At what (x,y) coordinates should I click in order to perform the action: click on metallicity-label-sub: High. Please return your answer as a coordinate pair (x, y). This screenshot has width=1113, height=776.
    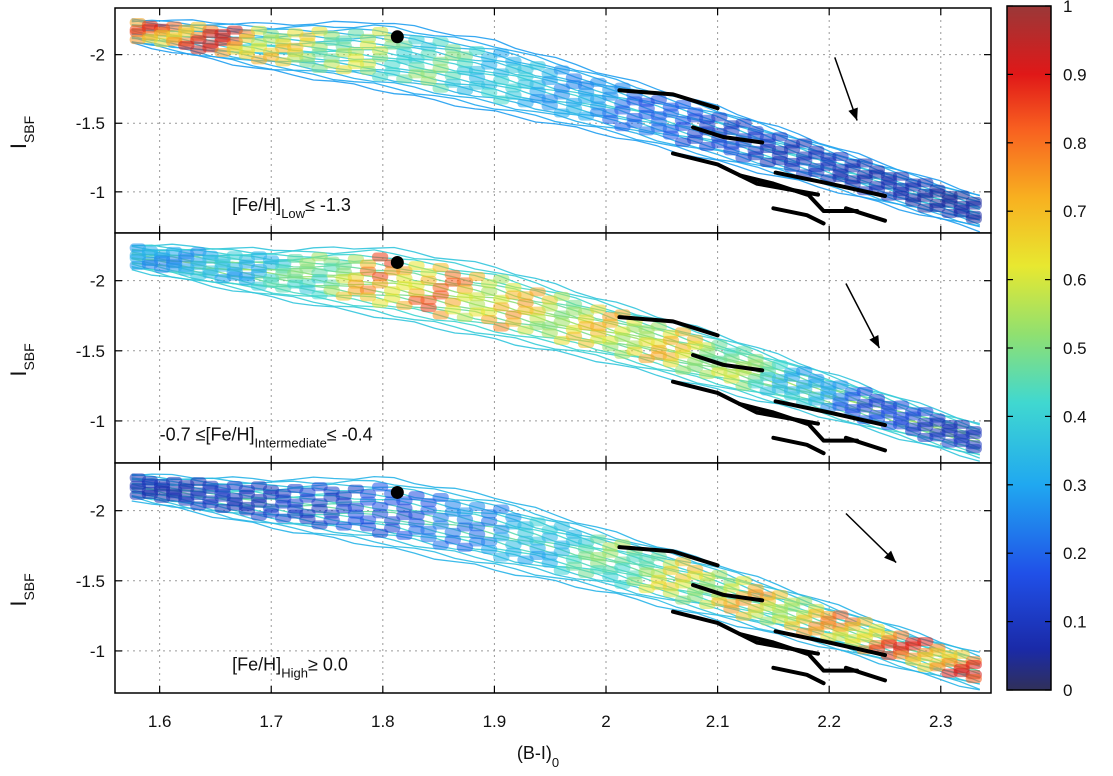
    Looking at the image, I should click on (294, 673).